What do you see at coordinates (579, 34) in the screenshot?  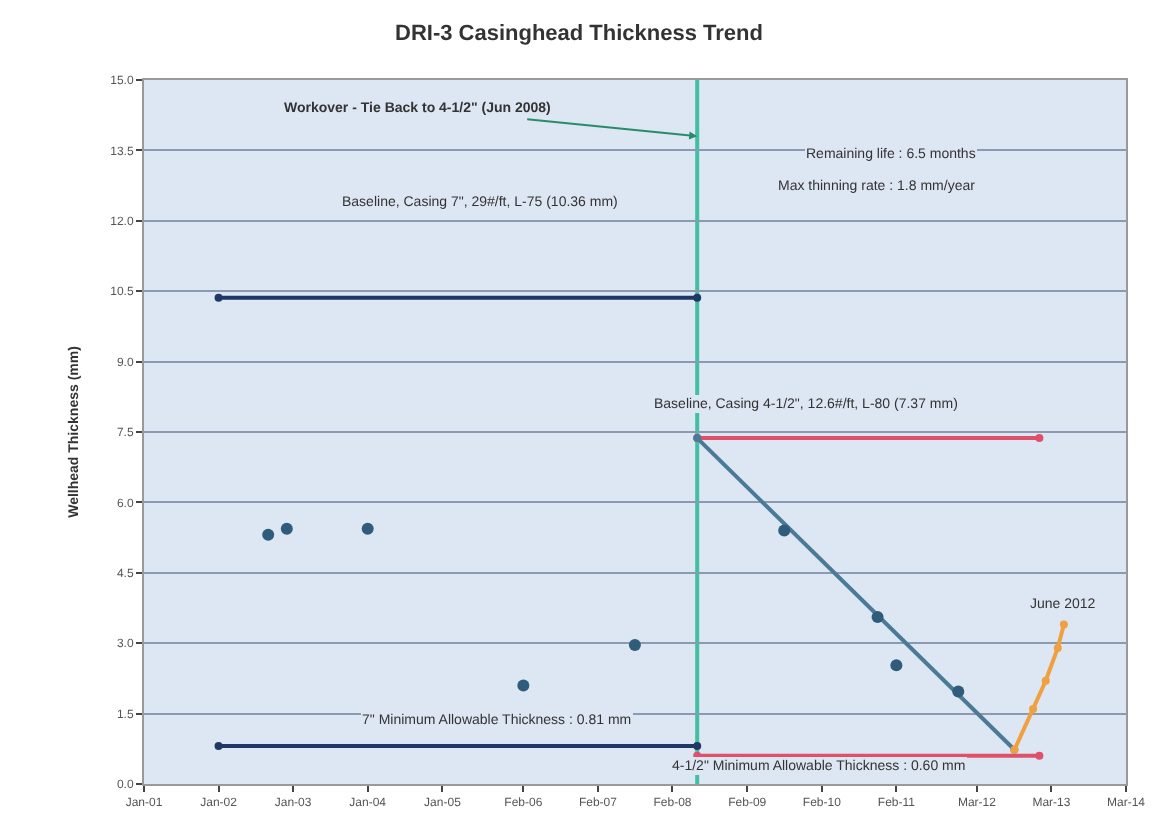 I see `chart-title: DRI-3 Casinghead Thickness Trend` at bounding box center [579, 34].